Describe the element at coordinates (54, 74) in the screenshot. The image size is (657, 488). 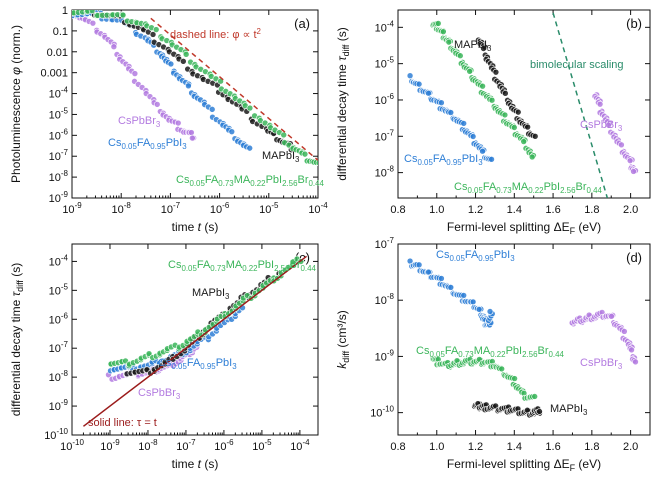
I see `y-tick-label: 0.001` at that location.